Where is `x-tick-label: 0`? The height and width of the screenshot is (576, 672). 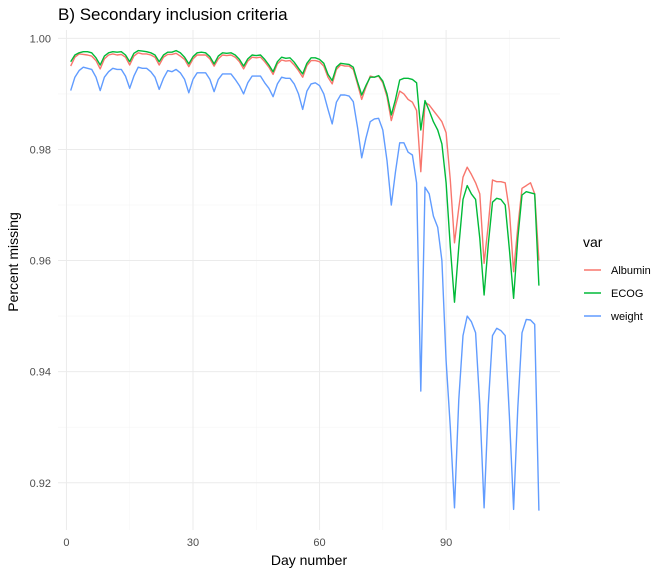
x-tick-label: 0 is located at coordinates (66, 543).